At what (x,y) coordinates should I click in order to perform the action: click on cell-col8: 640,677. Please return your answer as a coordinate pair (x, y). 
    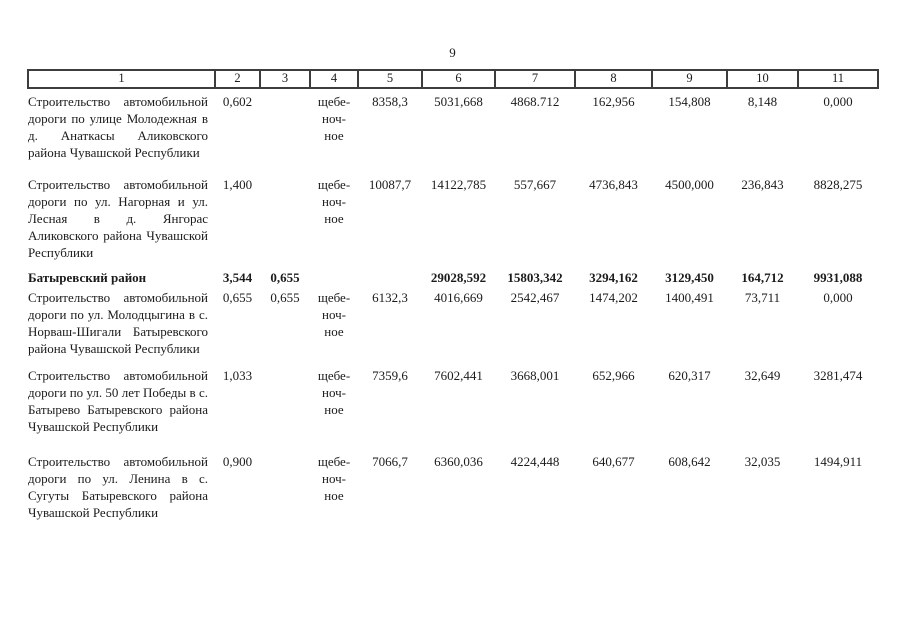
    Looking at the image, I should click on (613, 461).